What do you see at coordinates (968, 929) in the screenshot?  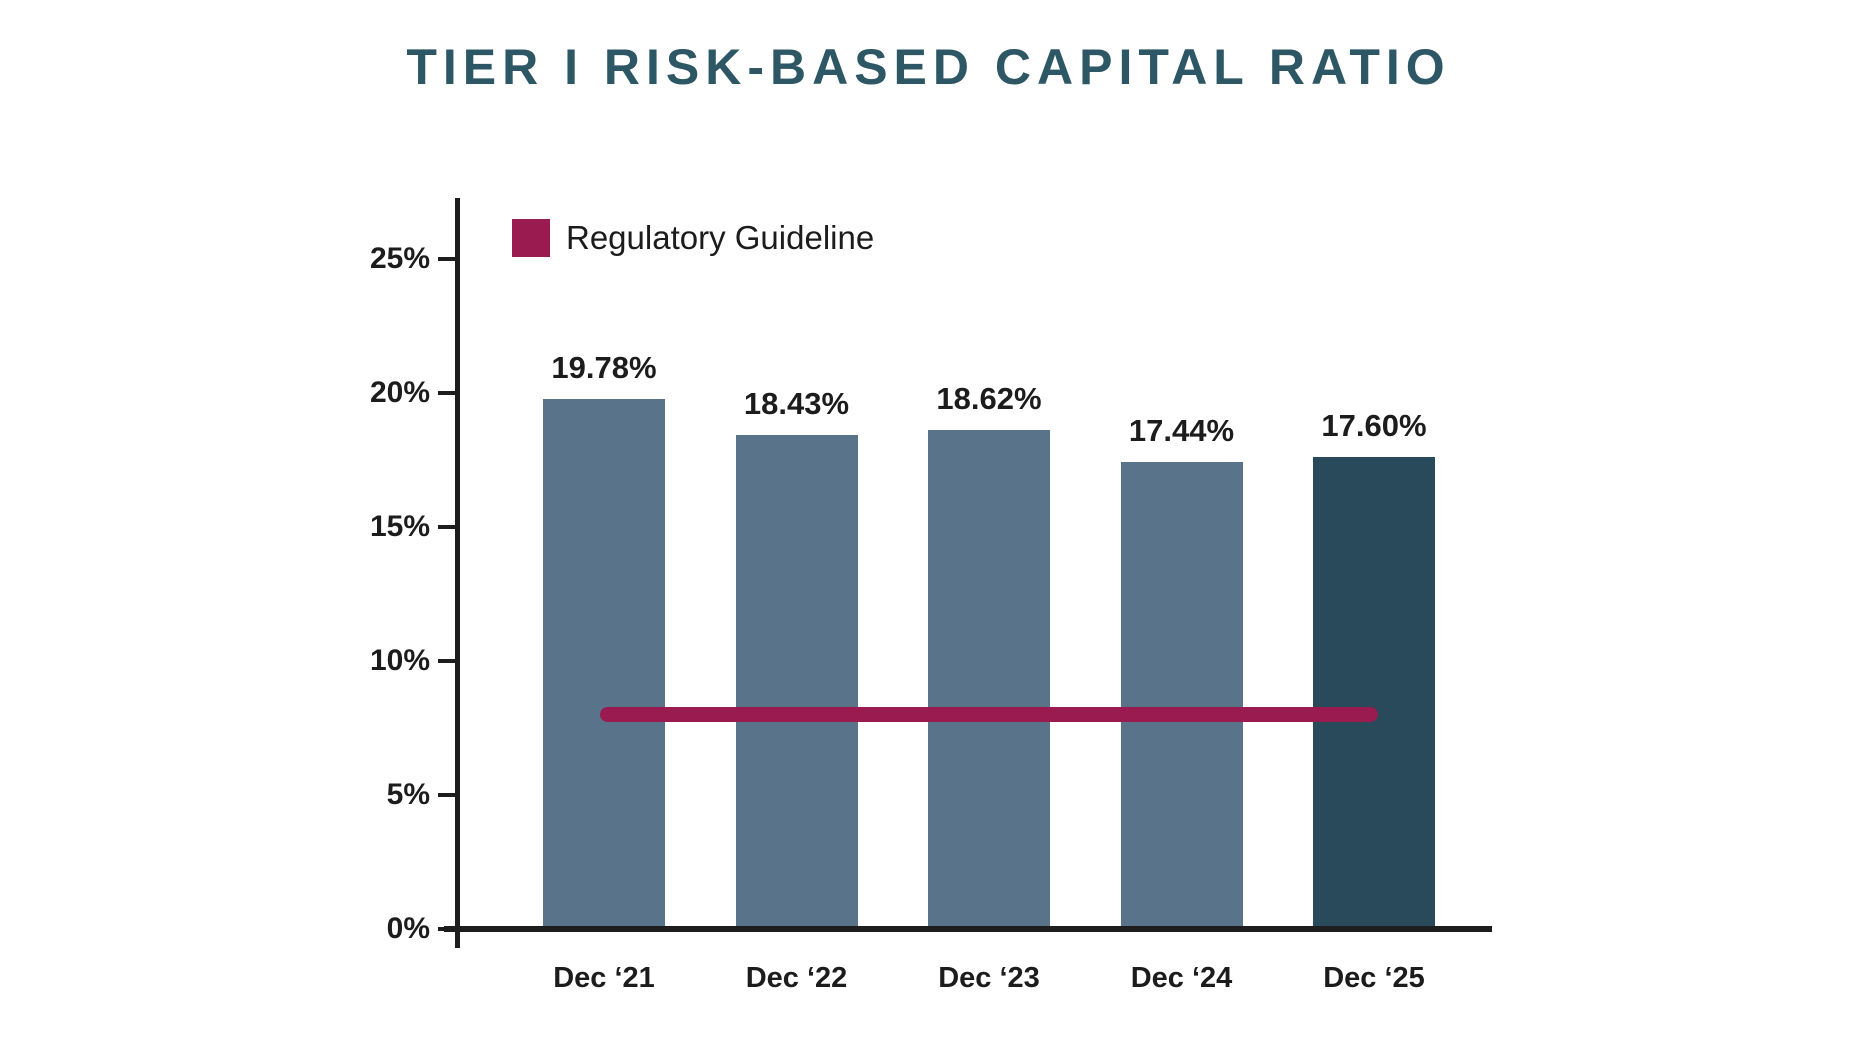 I see `x-axis-line` at bounding box center [968, 929].